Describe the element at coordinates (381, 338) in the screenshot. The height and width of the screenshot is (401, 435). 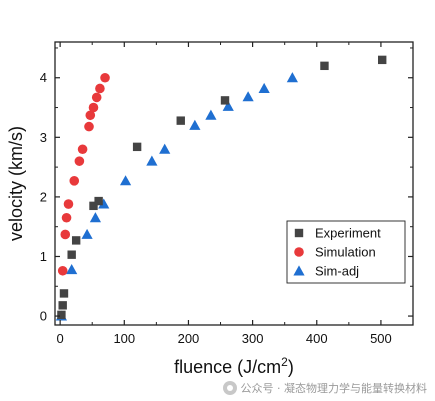
I see `x-tick-label: 500` at that location.